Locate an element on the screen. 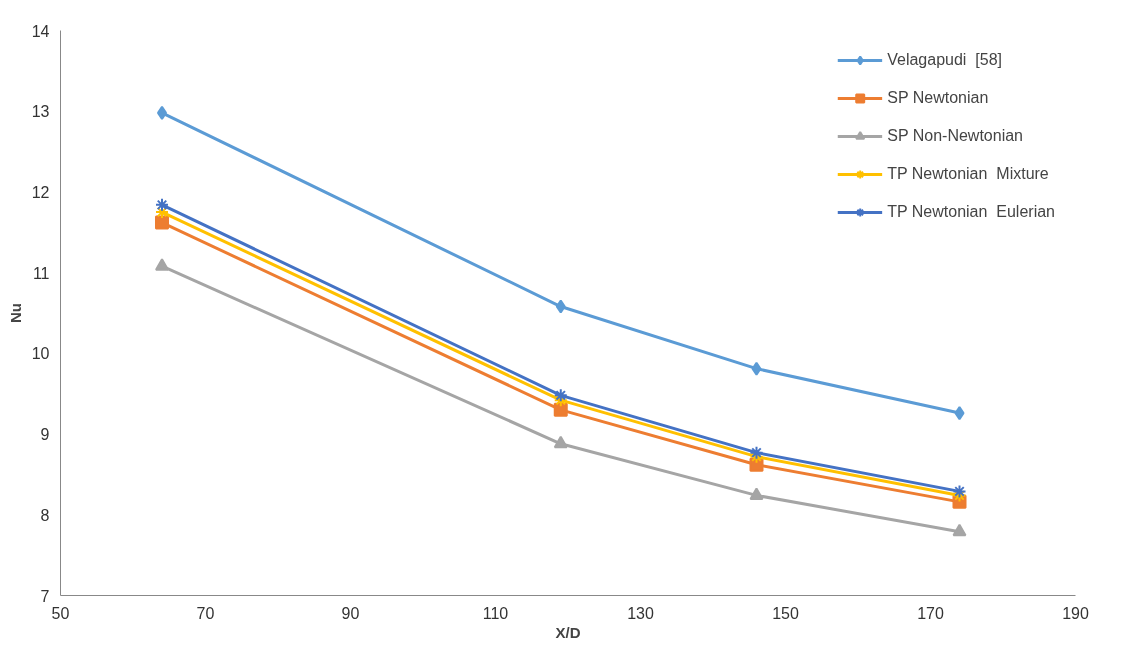  x-tick-label: 110 is located at coordinates (495, 613).